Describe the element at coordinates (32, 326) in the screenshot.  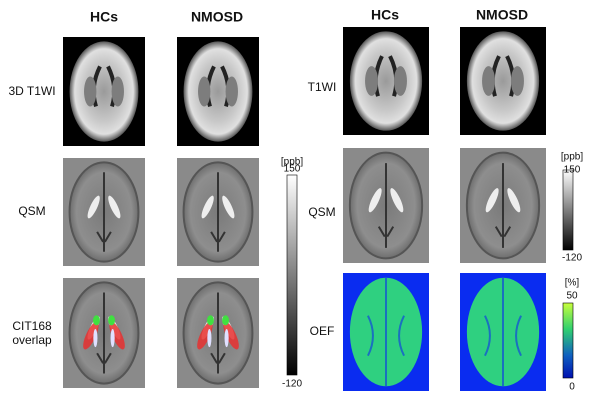
I see `row-label: CIT168` at that location.